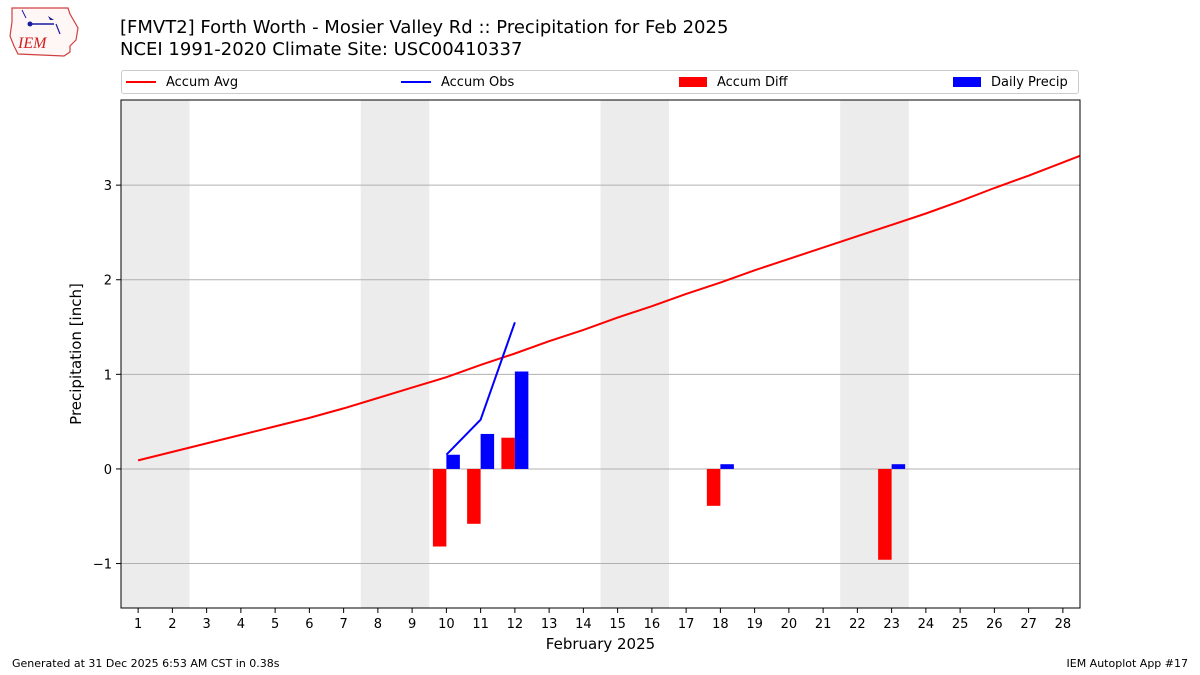 This screenshot has height=675, width=1200. Describe the element at coordinates (789, 624) in the screenshot. I see `x-tick-label: 20` at that location.